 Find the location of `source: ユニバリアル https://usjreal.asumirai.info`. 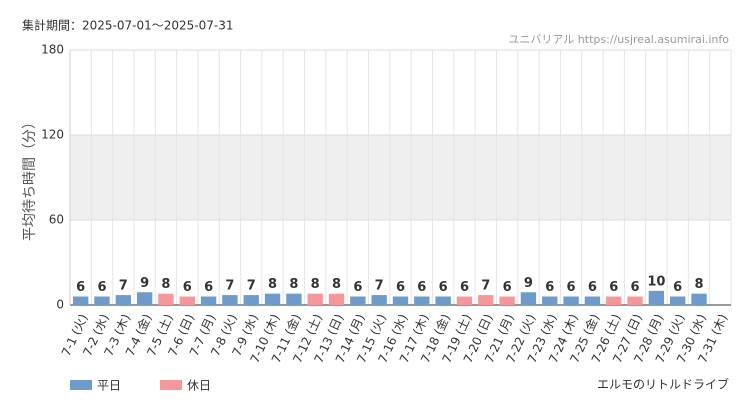

source: ユニバリアル https://usjreal.asumirai.info is located at coordinates (618, 39).